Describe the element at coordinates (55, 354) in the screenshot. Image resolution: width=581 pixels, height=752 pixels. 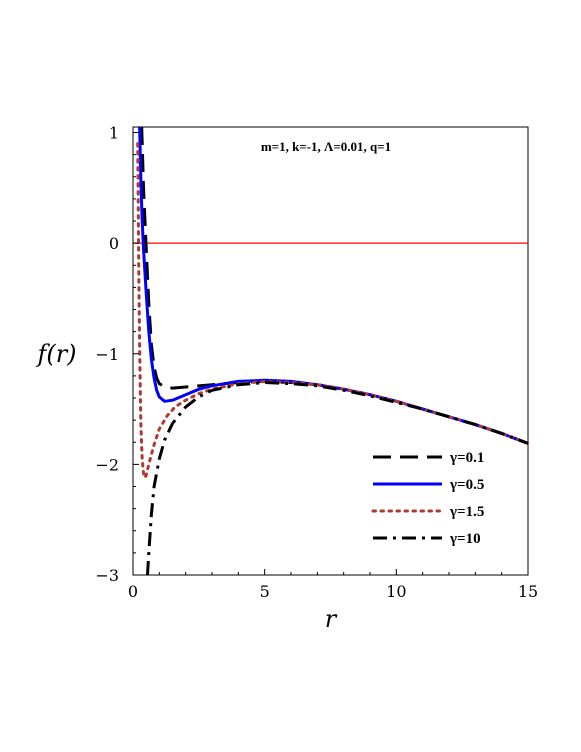
I see `y-axis-title: f(r)` at that location.